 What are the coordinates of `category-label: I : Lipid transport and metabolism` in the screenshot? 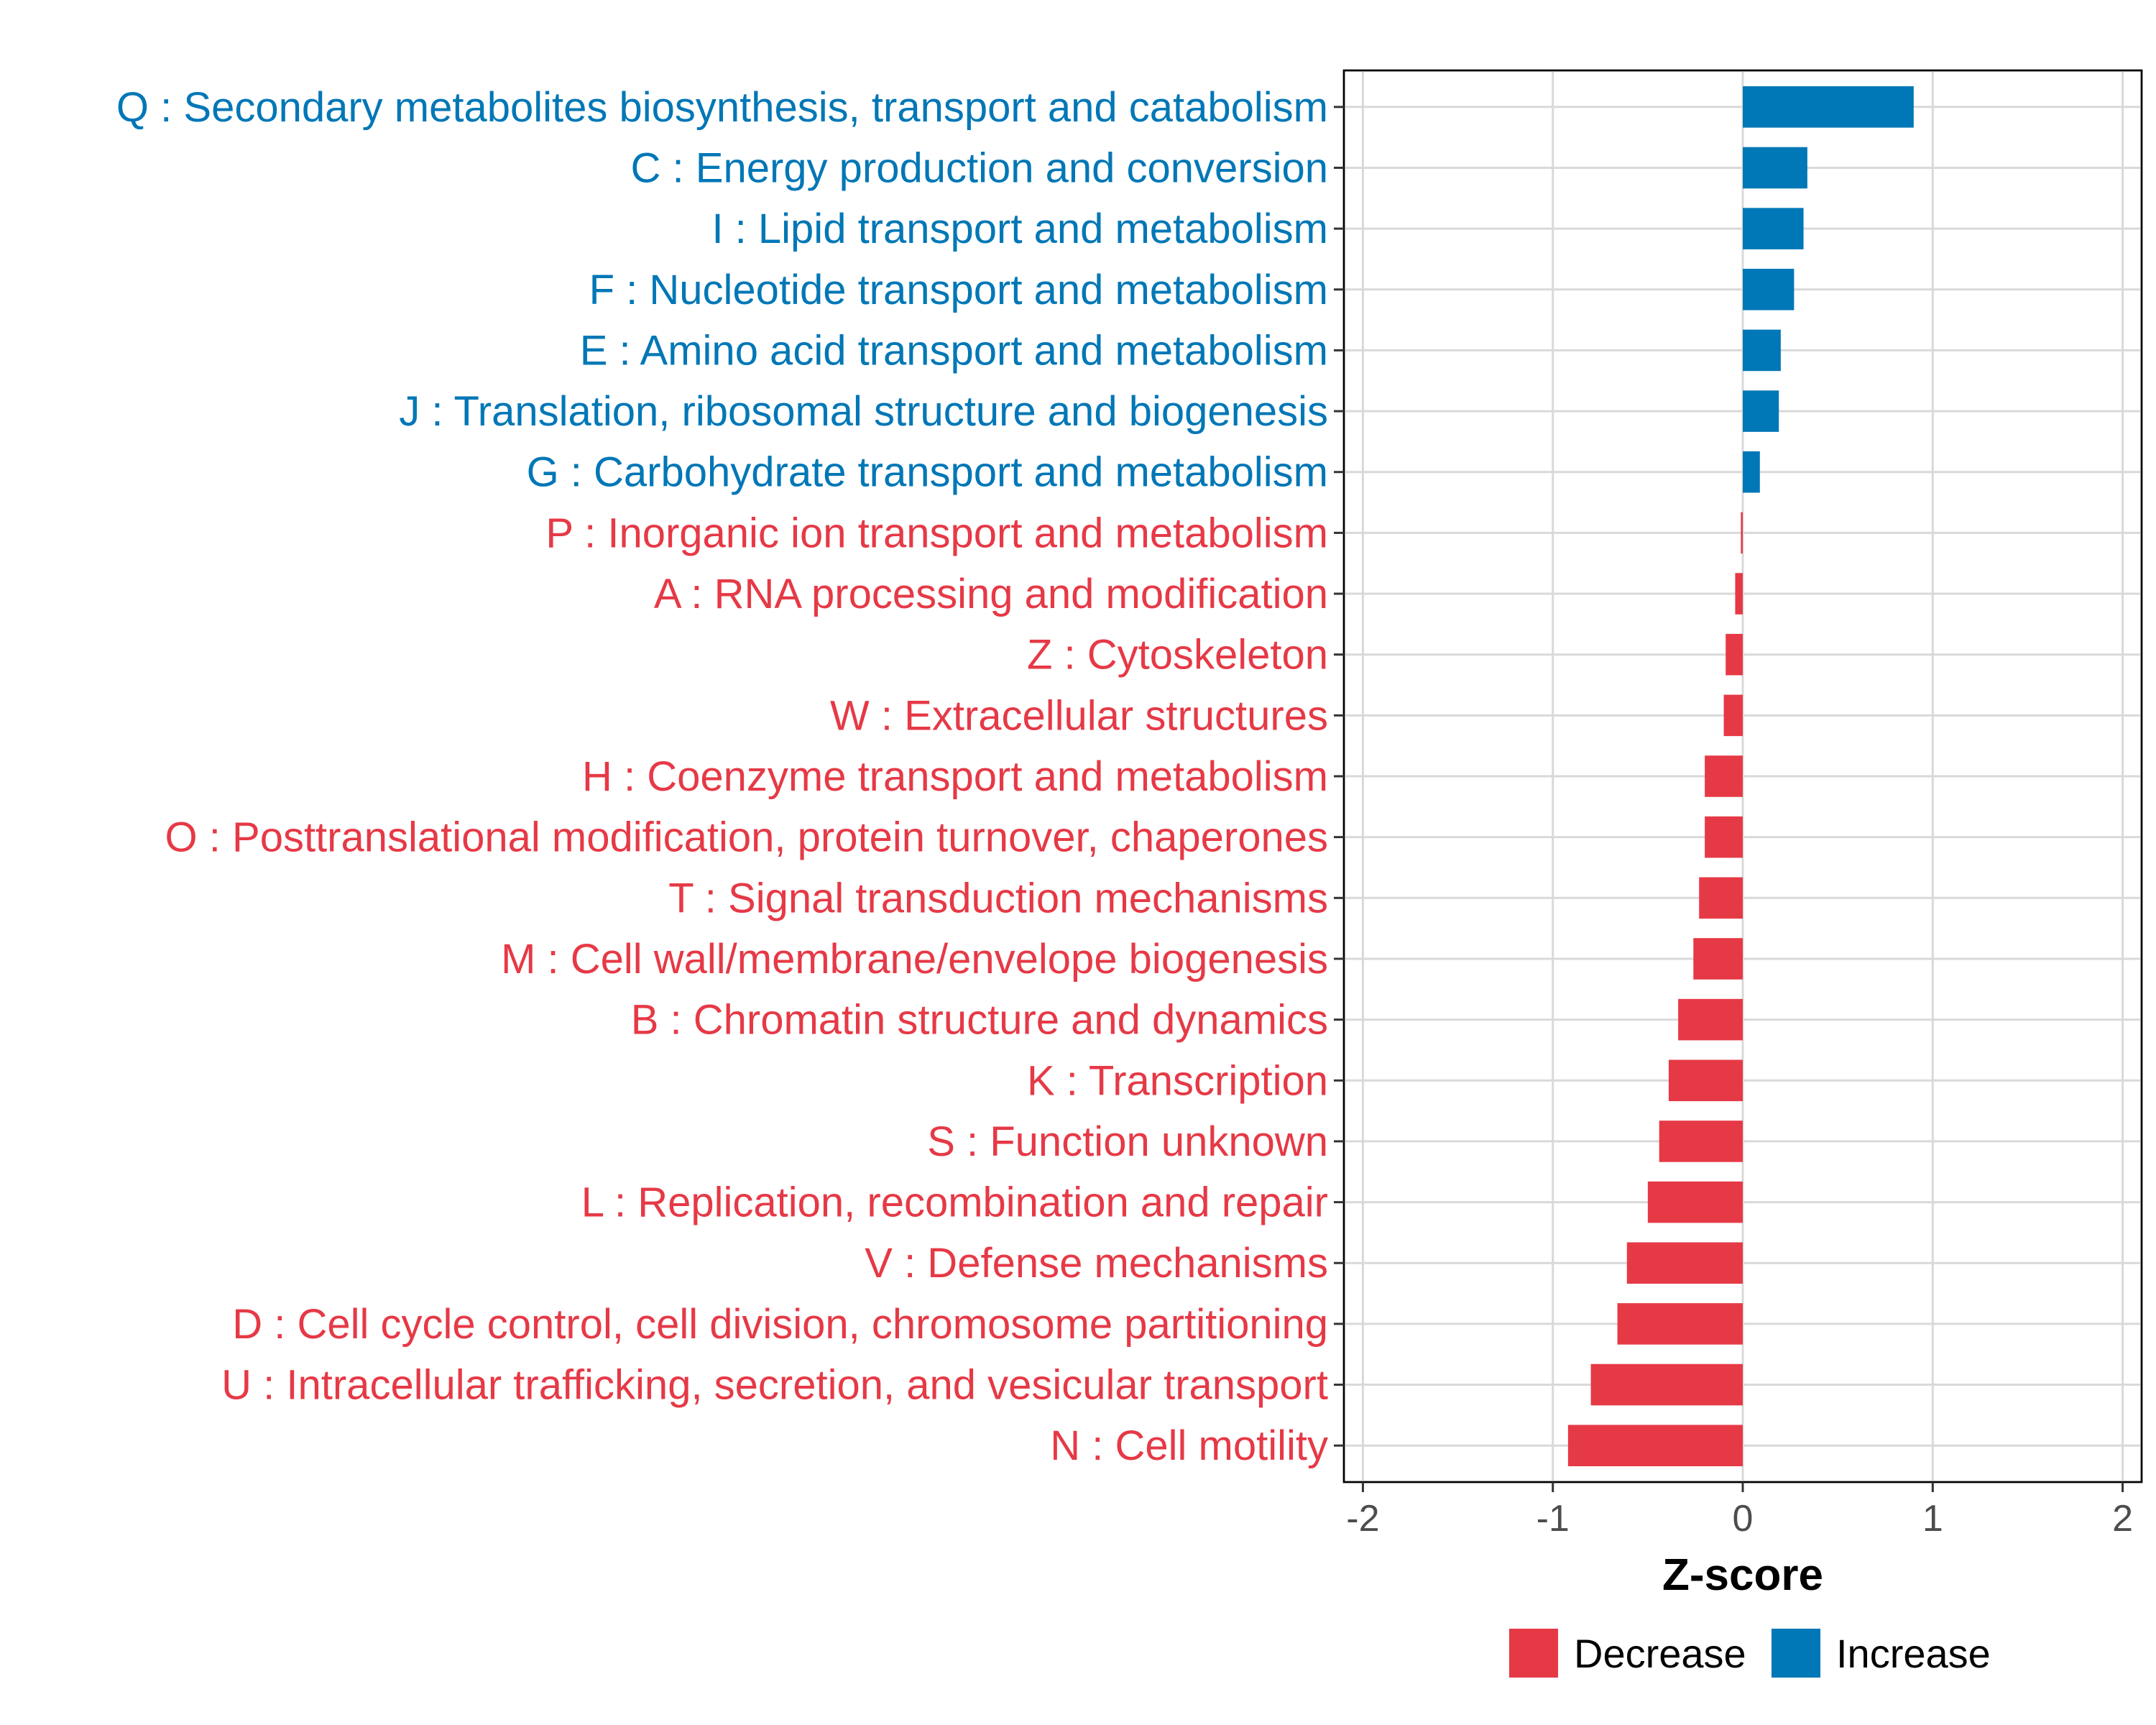 It's located at (1020, 229).